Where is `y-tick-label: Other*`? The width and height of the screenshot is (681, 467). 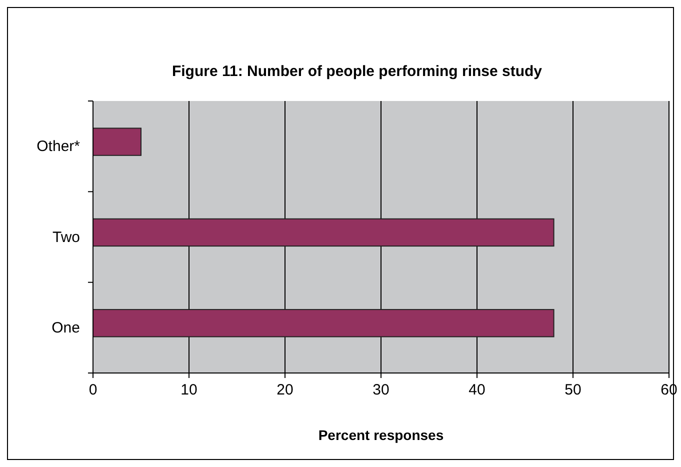 y-tick-label: Other* is located at coordinates (58, 147).